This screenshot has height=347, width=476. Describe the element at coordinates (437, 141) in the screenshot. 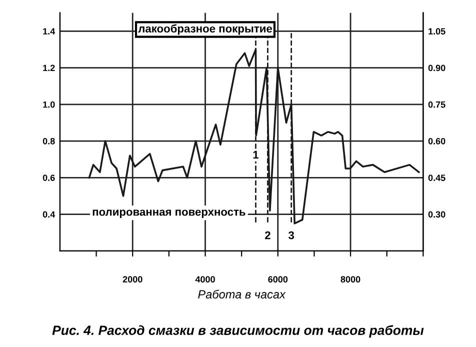

I see `y2-tick-label: 0.60` at that location.